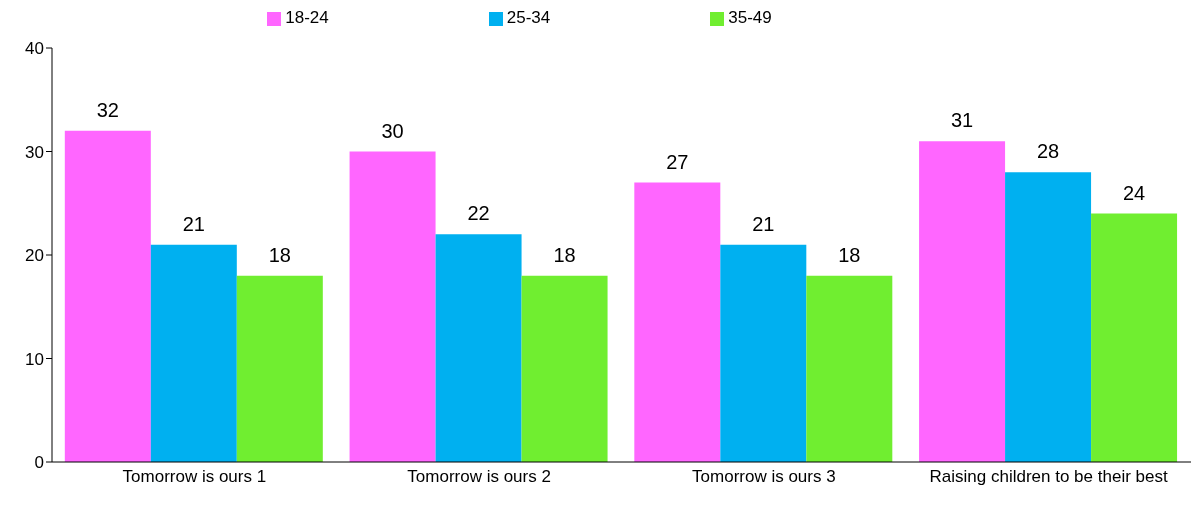  Describe the element at coordinates (764, 477) in the screenshot. I see `x-tick-label: Tomorrow is ours 3` at that location.